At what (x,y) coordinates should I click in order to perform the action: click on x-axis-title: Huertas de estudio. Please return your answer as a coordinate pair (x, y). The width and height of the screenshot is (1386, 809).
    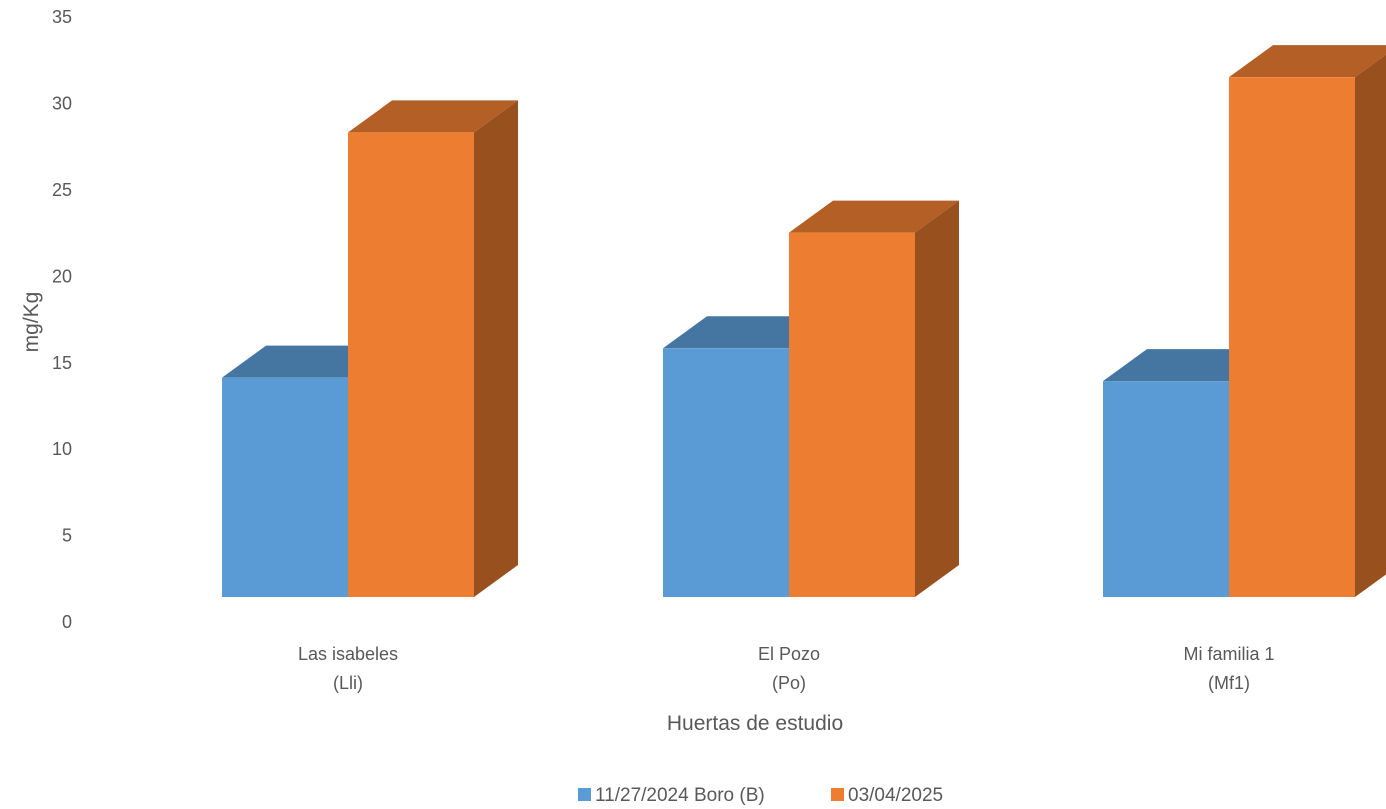
    Looking at the image, I should click on (755, 723).